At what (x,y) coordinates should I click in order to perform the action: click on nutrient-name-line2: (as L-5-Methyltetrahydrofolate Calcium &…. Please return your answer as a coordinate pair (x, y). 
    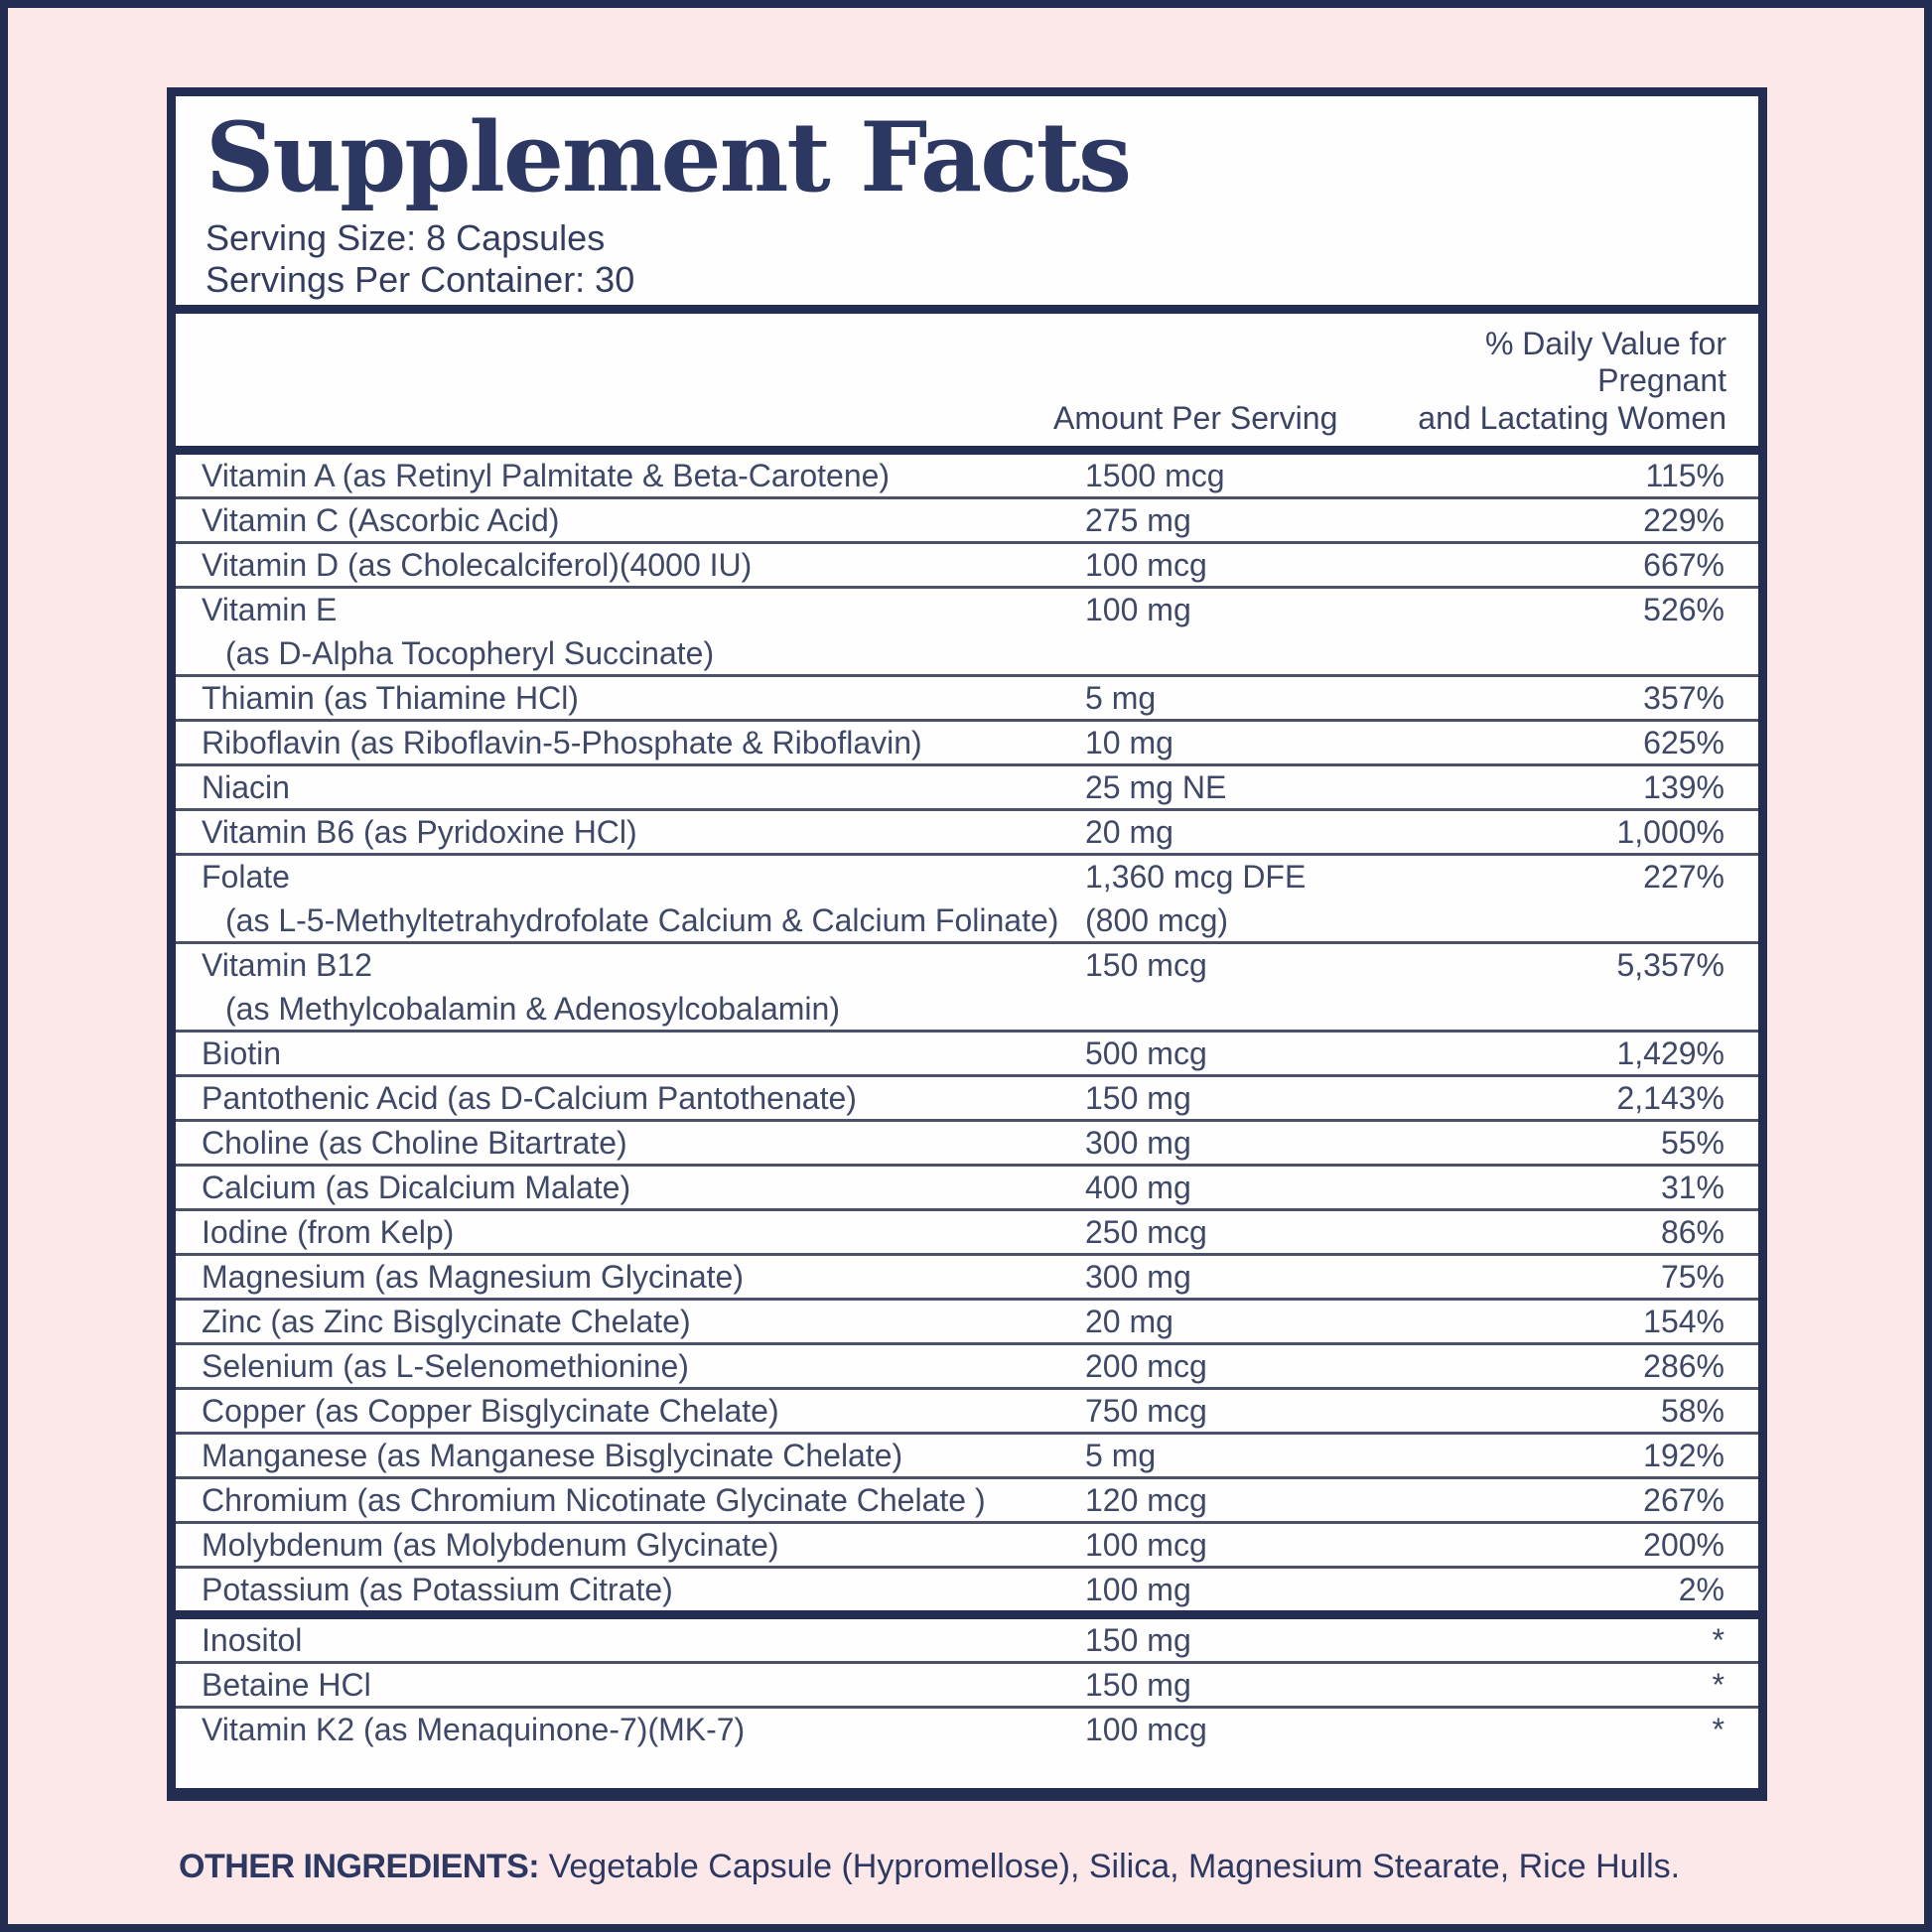
    Looking at the image, I should click on (642, 919).